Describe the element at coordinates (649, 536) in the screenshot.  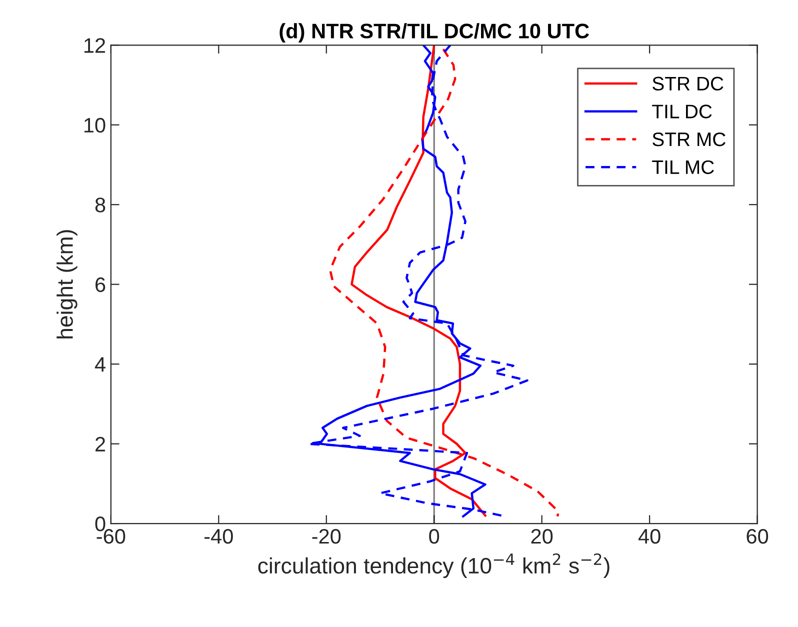
I see `x-tick-label: 40` at that location.